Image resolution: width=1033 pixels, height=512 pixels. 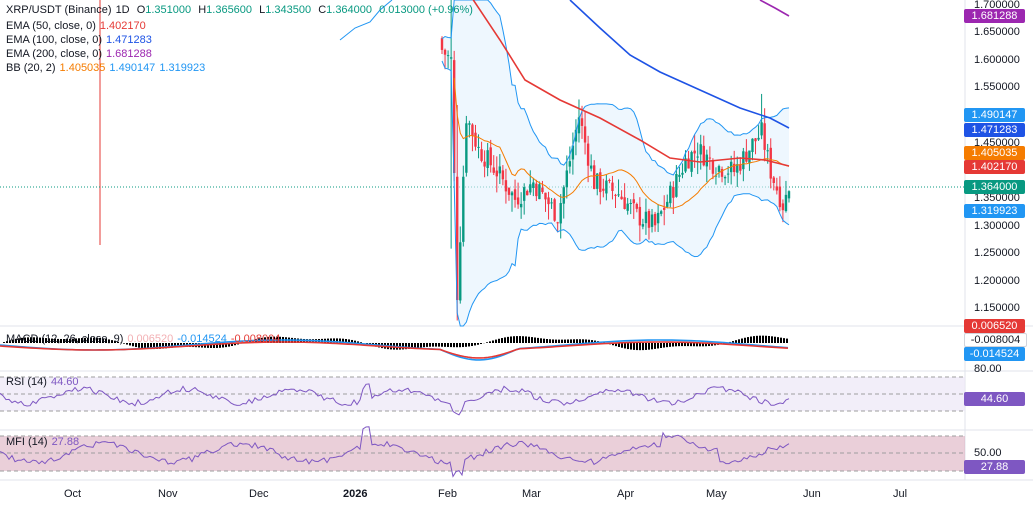 What do you see at coordinates (59, 10) in the screenshot?
I see `symbol-name: XRP/USDT (Binance)` at bounding box center [59, 10].